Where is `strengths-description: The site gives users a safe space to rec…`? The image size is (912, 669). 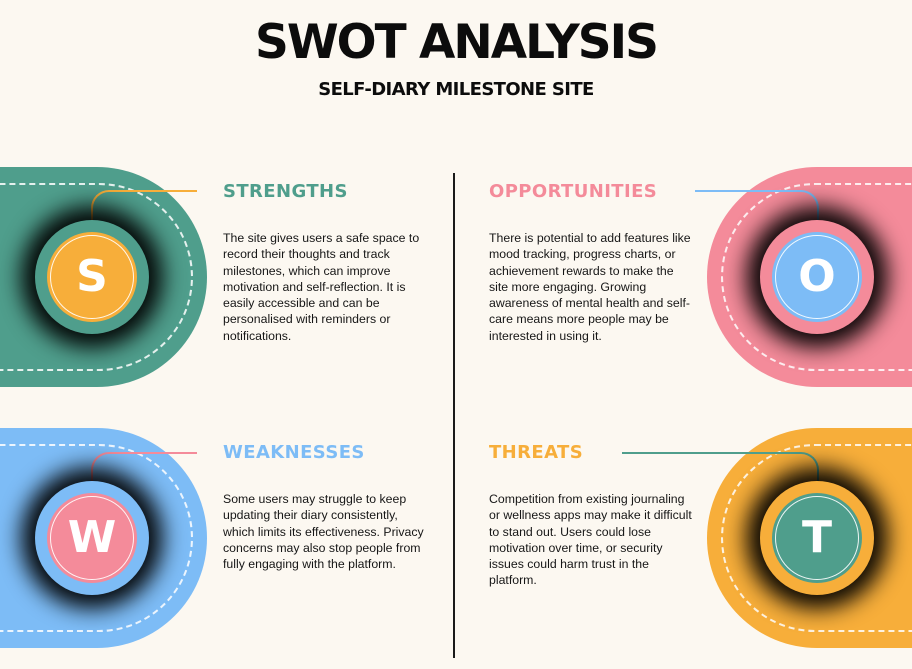
strengths-description: The site gives users a safe space to rec… is located at coordinates (321, 287).